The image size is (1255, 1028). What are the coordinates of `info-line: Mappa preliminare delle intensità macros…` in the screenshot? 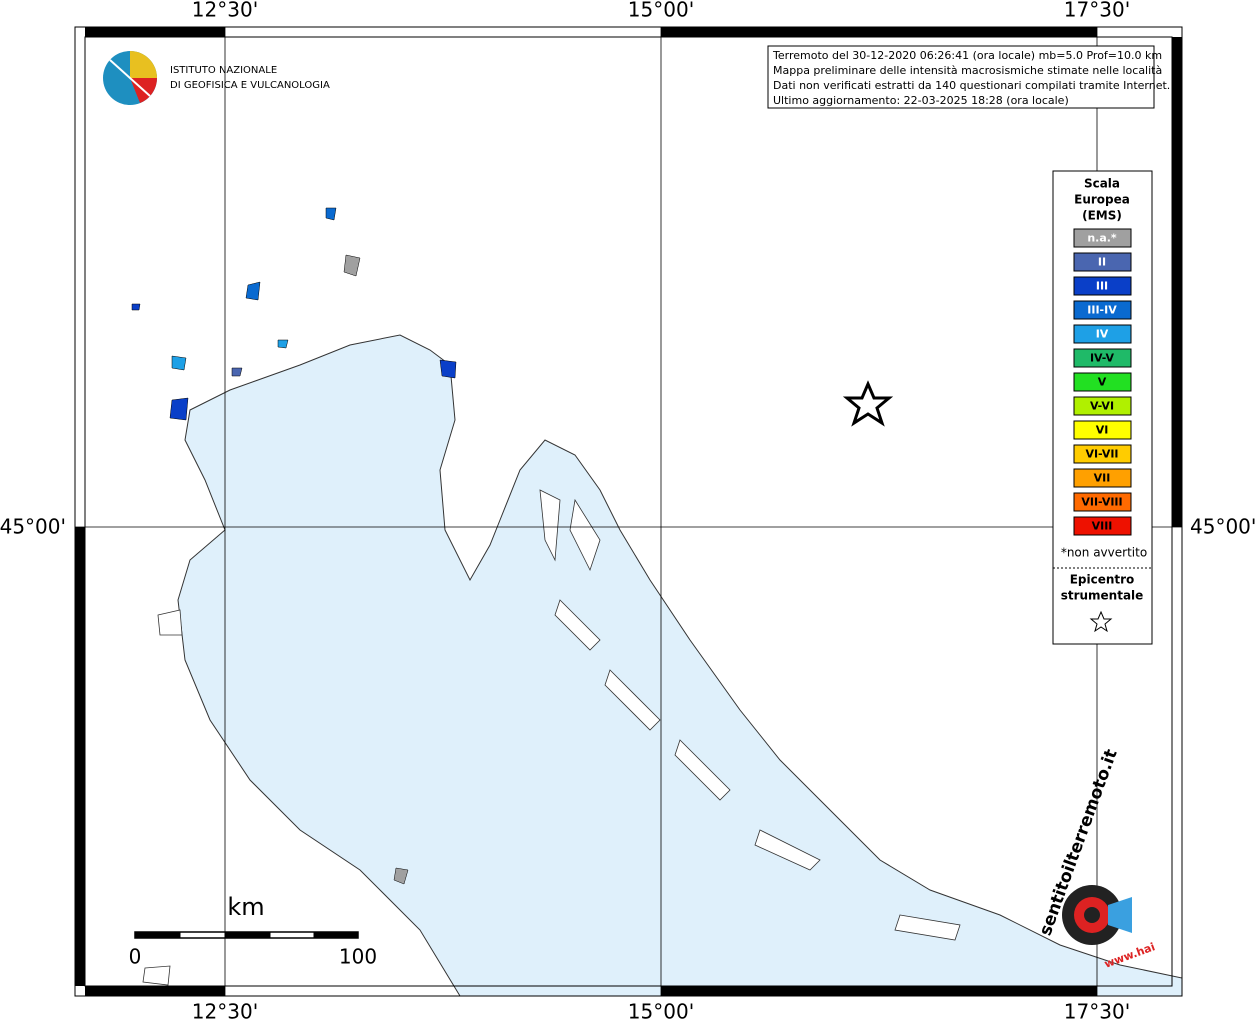 It's located at (967, 70).